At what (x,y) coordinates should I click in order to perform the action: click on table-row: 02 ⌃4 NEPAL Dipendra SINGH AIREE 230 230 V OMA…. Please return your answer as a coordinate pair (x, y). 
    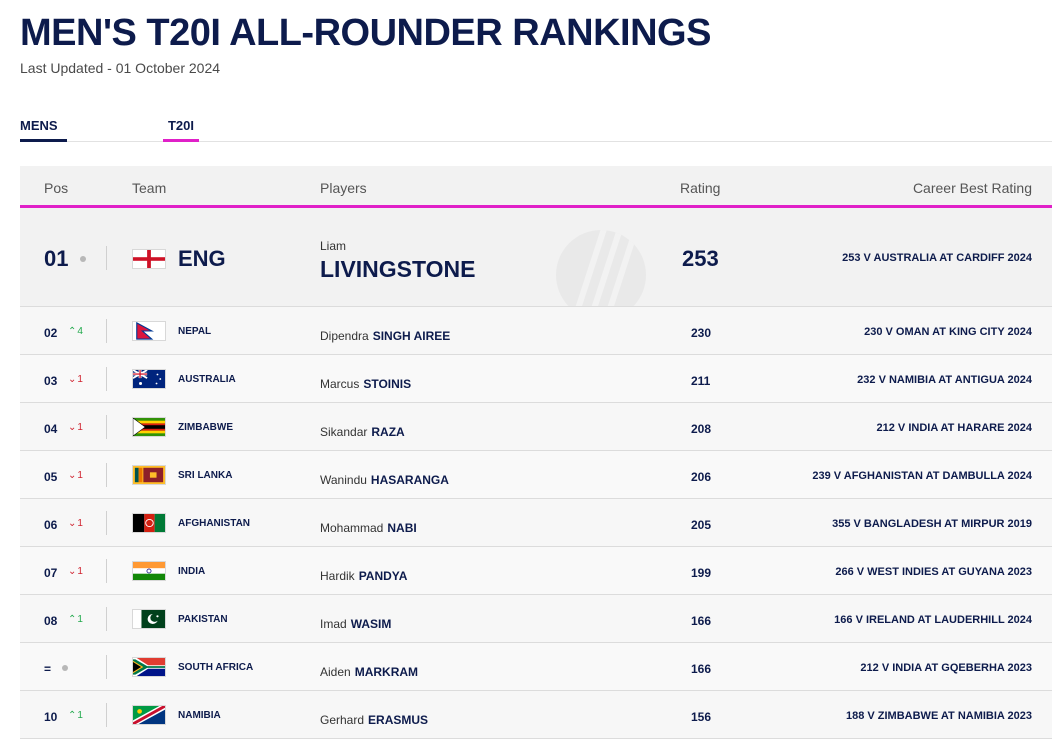
    Looking at the image, I should click on (536, 331).